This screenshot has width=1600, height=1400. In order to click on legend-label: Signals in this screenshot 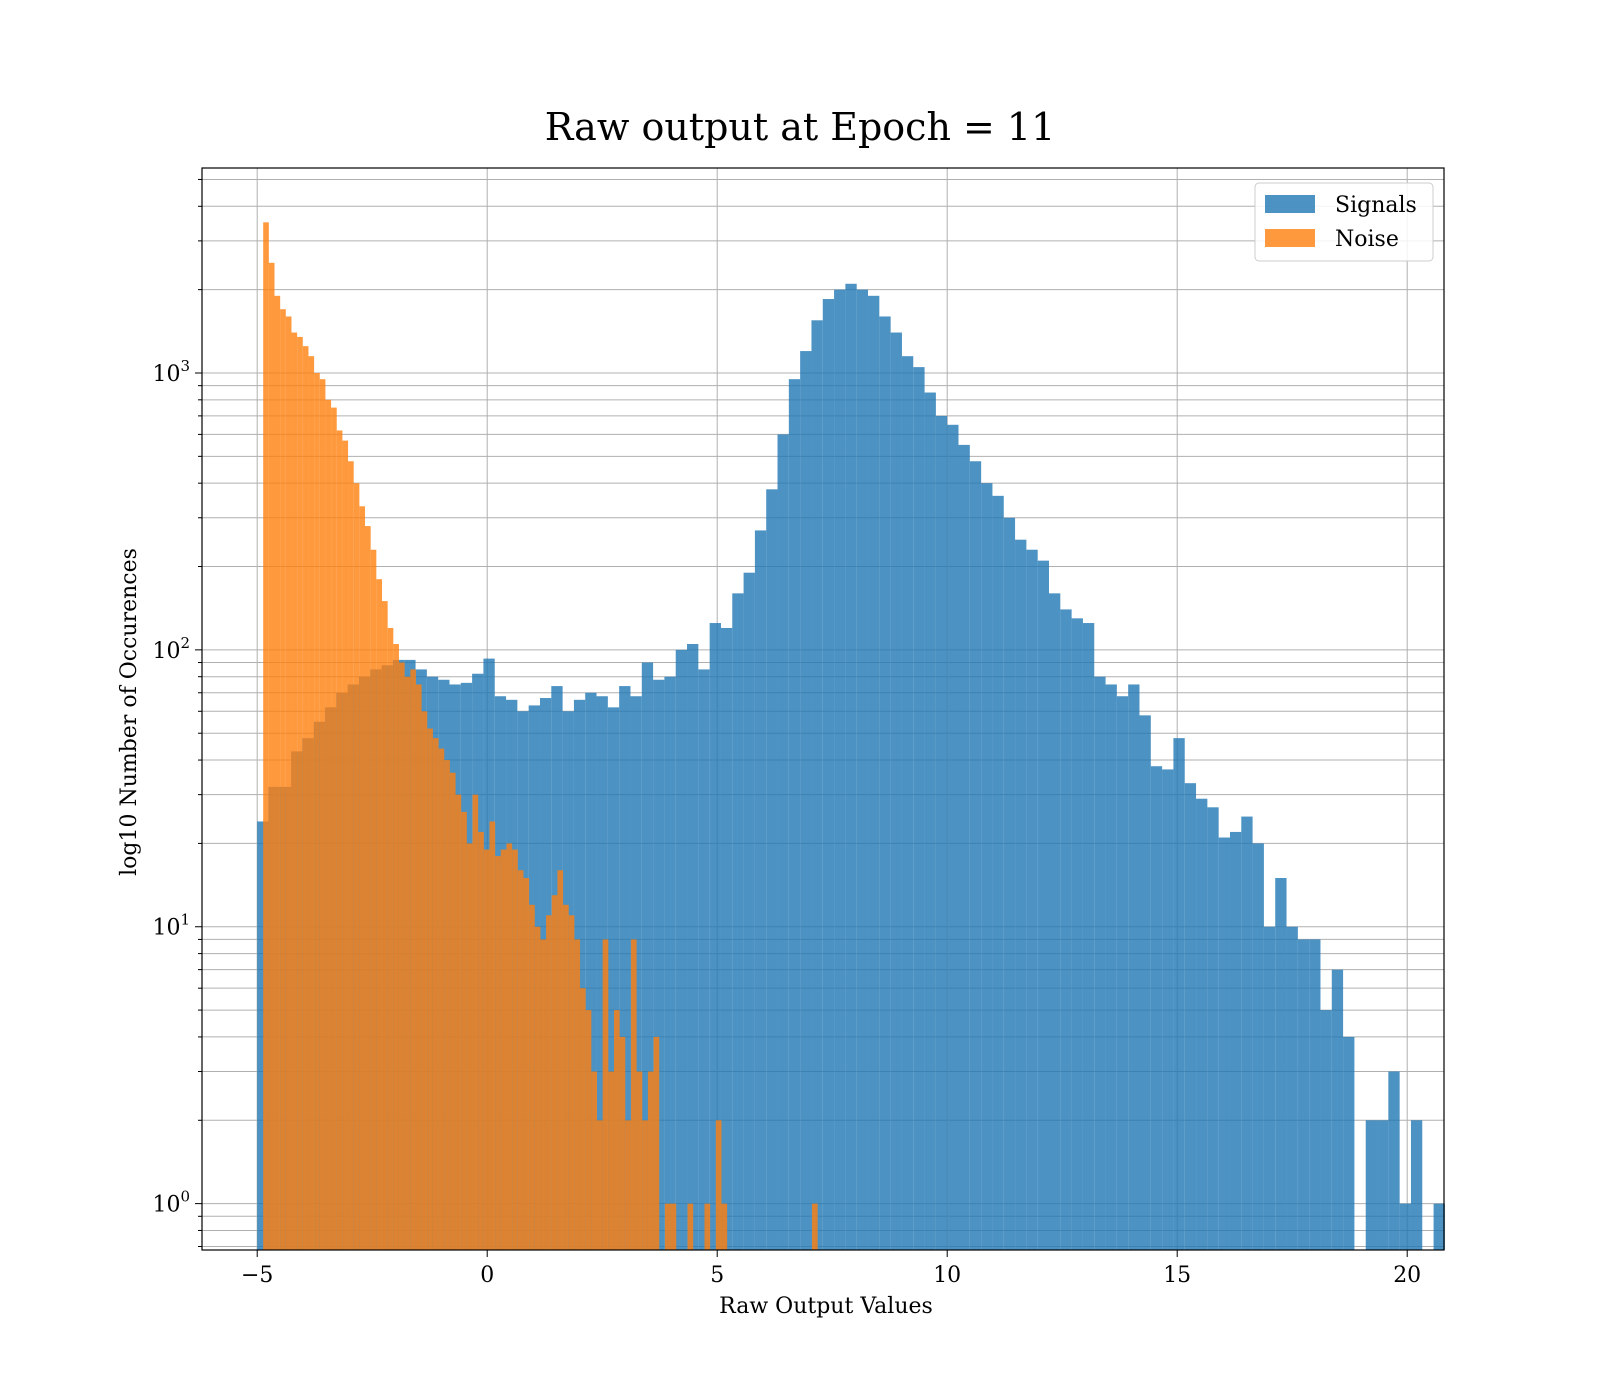, I will do `click(1376, 205)`.